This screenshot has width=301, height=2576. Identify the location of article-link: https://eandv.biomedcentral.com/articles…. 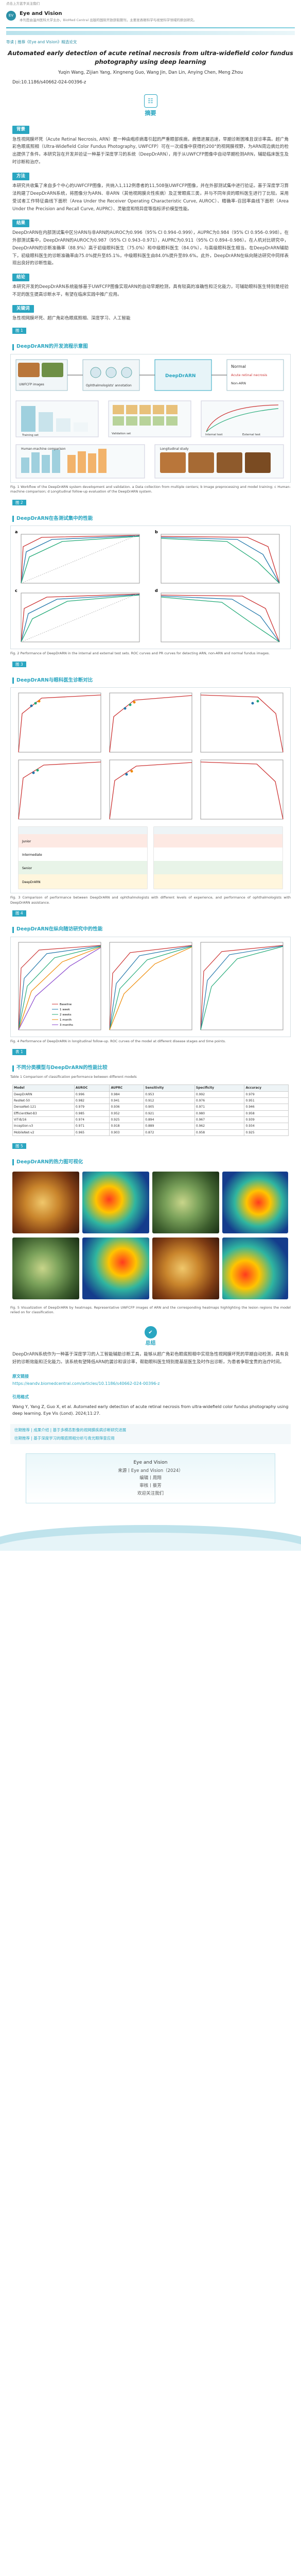
(86, 1383).